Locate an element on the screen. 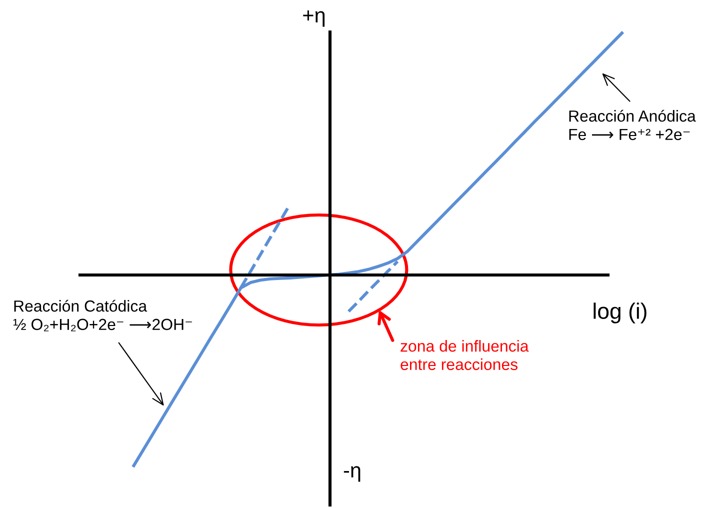 This screenshot has width=702, height=508. annotation: Reacción Catódica ½ O₂+H₂O+2e⁻ ⟶2OH⁻ is located at coordinates (102, 316).